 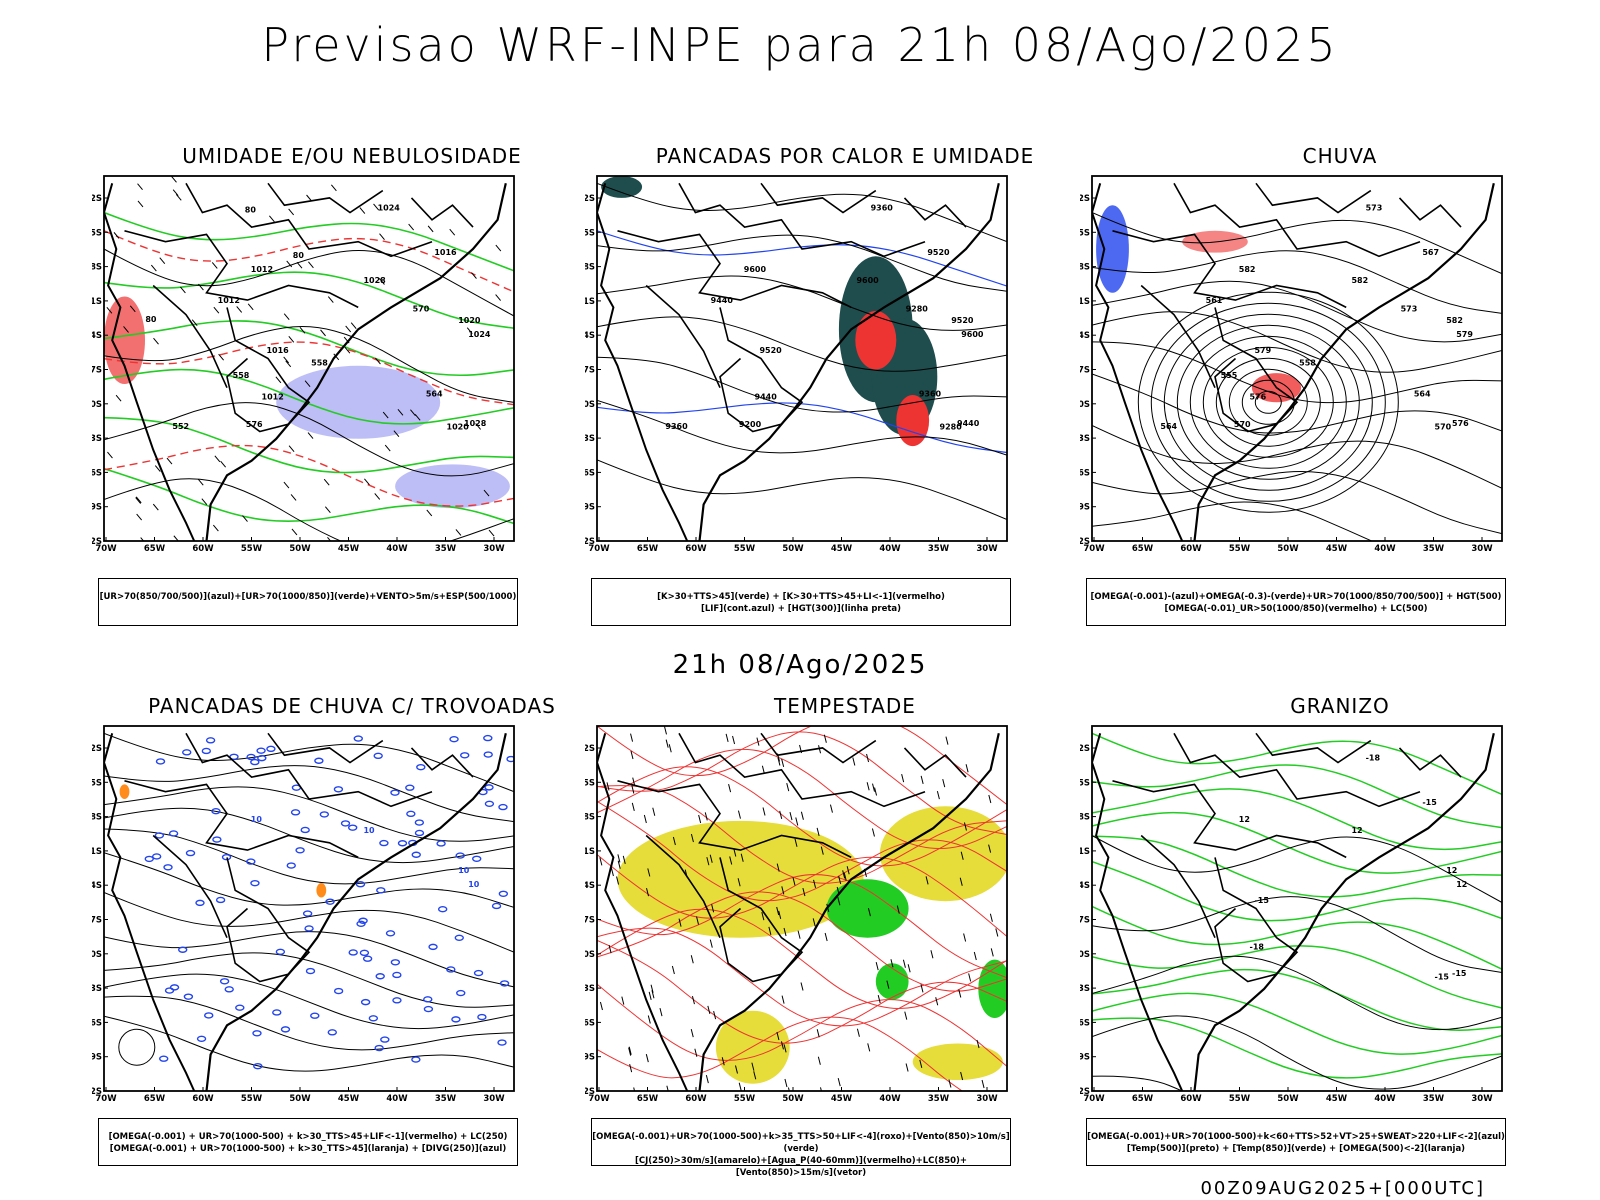 I want to click on height-contours, so click(x=1297, y=376).